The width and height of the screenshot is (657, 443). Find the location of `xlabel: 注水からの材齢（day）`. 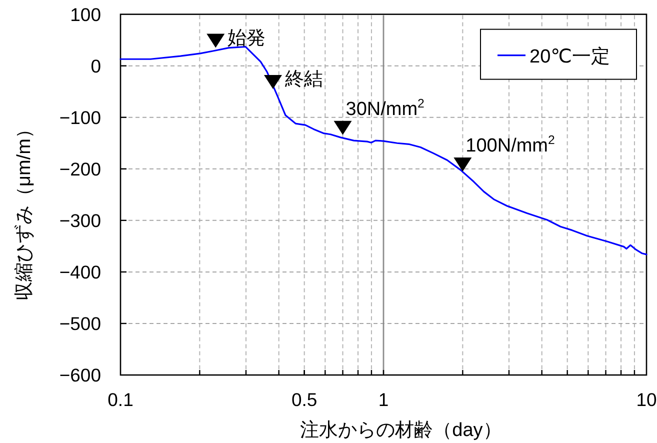

xlabel: 注水からの材齢（day） is located at coordinates (401, 430).